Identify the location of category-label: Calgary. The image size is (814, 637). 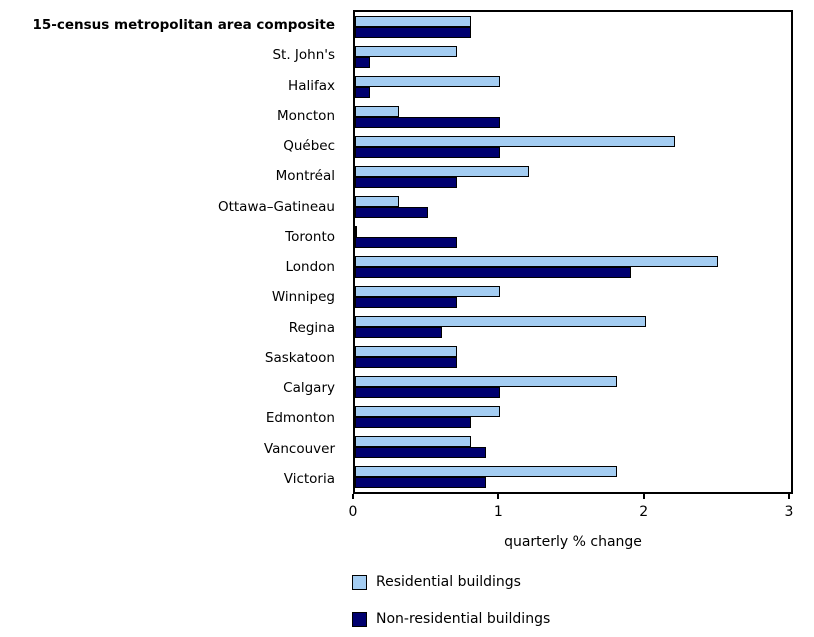
(309, 388).